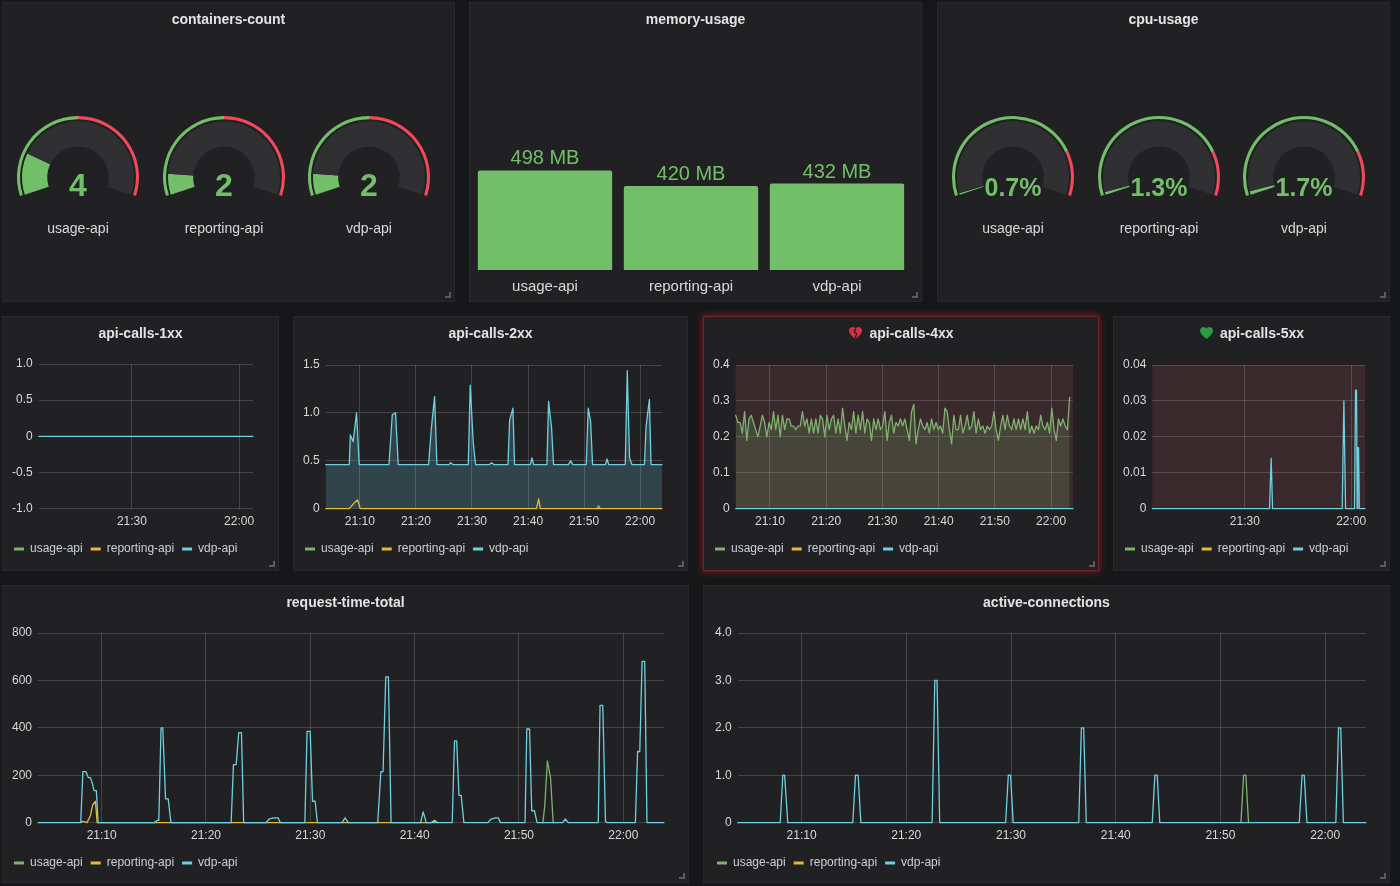 Image resolution: width=1400 pixels, height=886 pixels. What do you see at coordinates (691, 173) in the screenshot?
I see `data-label: 420 MB` at bounding box center [691, 173].